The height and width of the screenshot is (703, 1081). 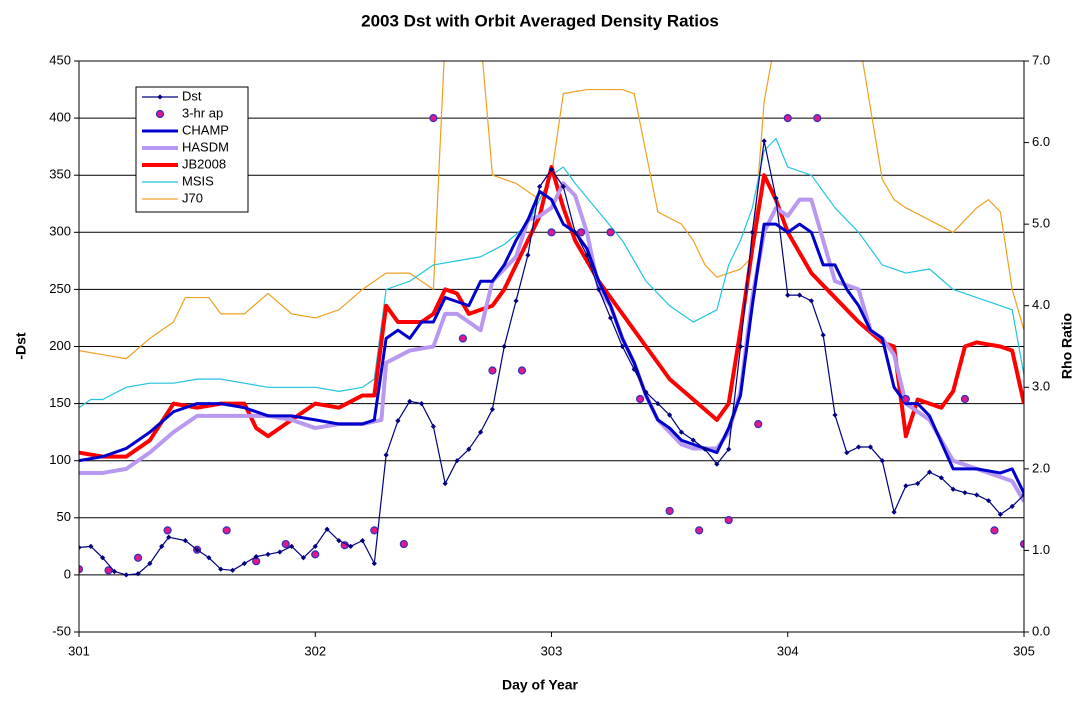 What do you see at coordinates (60, 459) in the screenshot?
I see `y-tick-label: 100` at bounding box center [60, 459].